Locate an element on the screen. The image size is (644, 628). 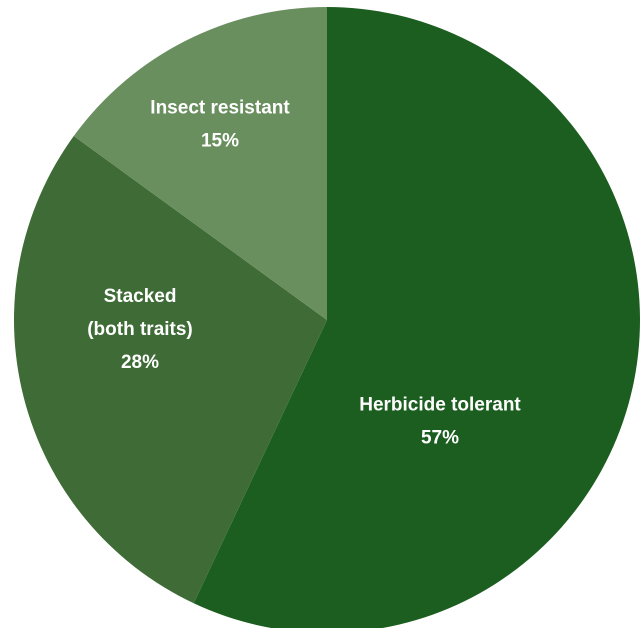
slice-value-label: 15% is located at coordinates (220, 141).